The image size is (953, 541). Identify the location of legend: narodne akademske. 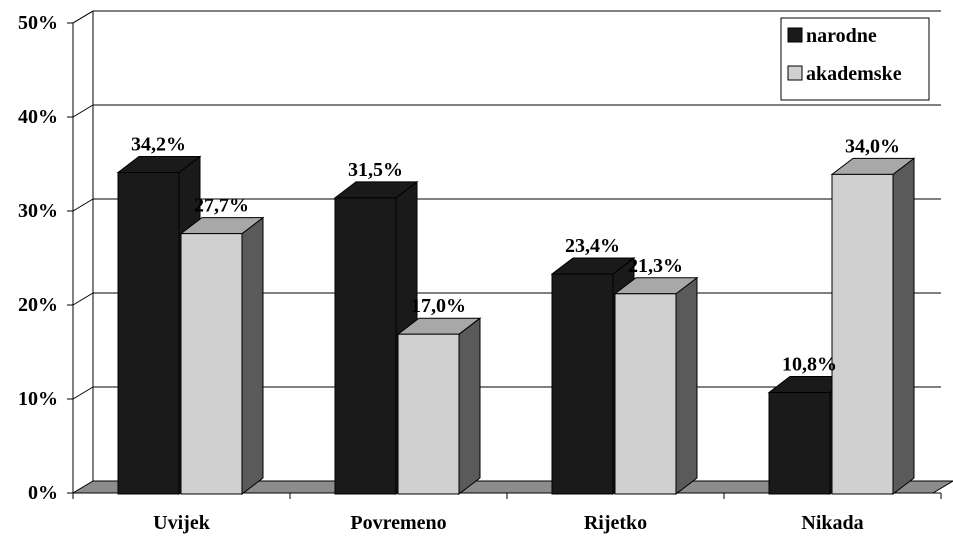
(855, 59).